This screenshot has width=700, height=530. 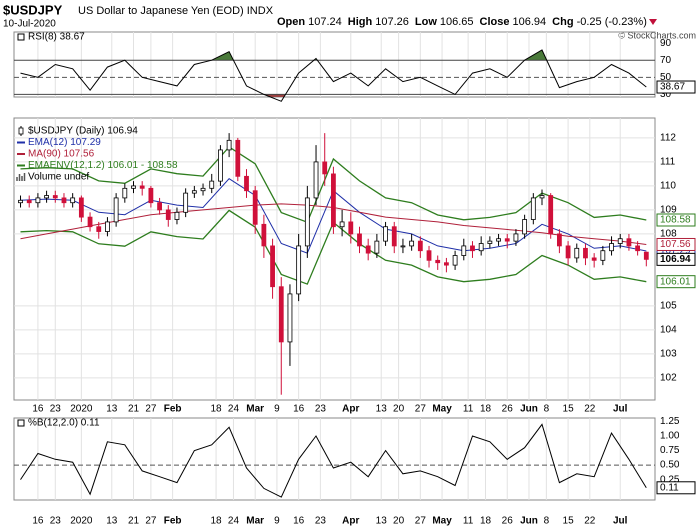 What do you see at coordinates (426, 22) in the screenshot?
I see `quote-label: Low` at bounding box center [426, 22].